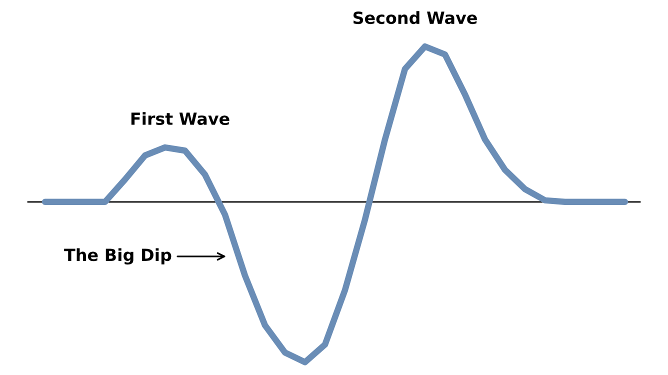 The width and height of the screenshot is (668, 375). I want to click on annotation: First Wave, so click(180, 119).